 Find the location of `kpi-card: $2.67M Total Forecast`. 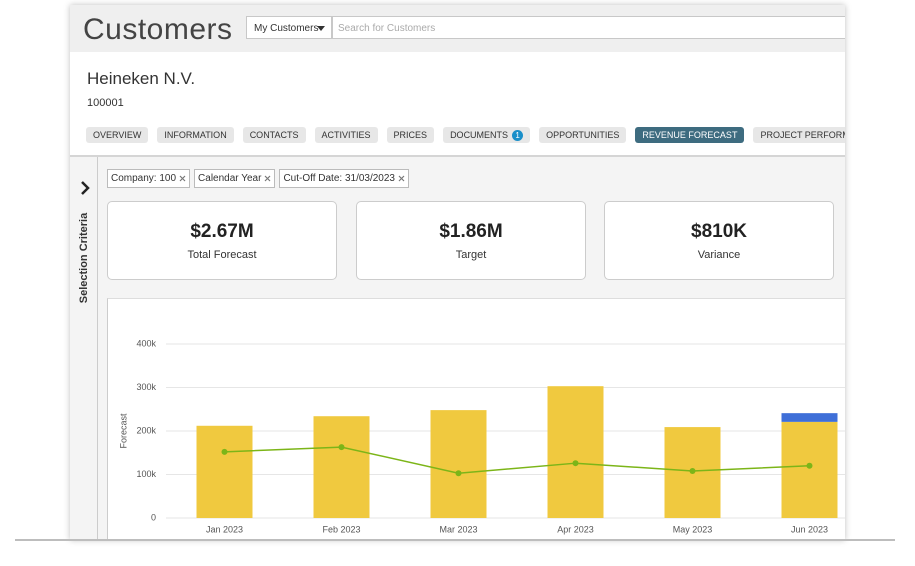

kpi-card: $2.67M Total Forecast is located at coordinates (222, 240).